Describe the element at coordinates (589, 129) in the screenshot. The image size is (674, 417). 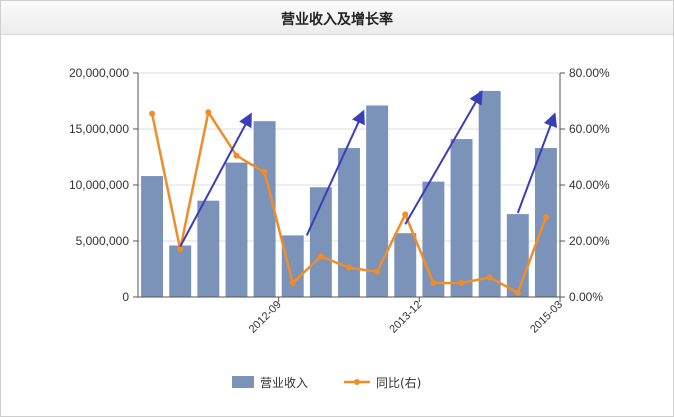
I see `y-right-tick-label: 60.00%` at that location.